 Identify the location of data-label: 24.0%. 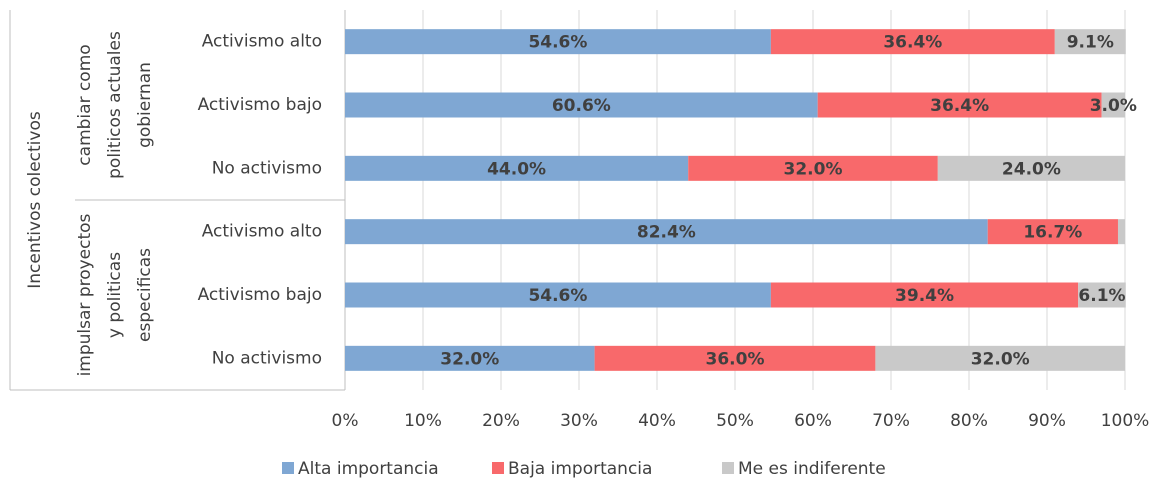
(1031, 169).